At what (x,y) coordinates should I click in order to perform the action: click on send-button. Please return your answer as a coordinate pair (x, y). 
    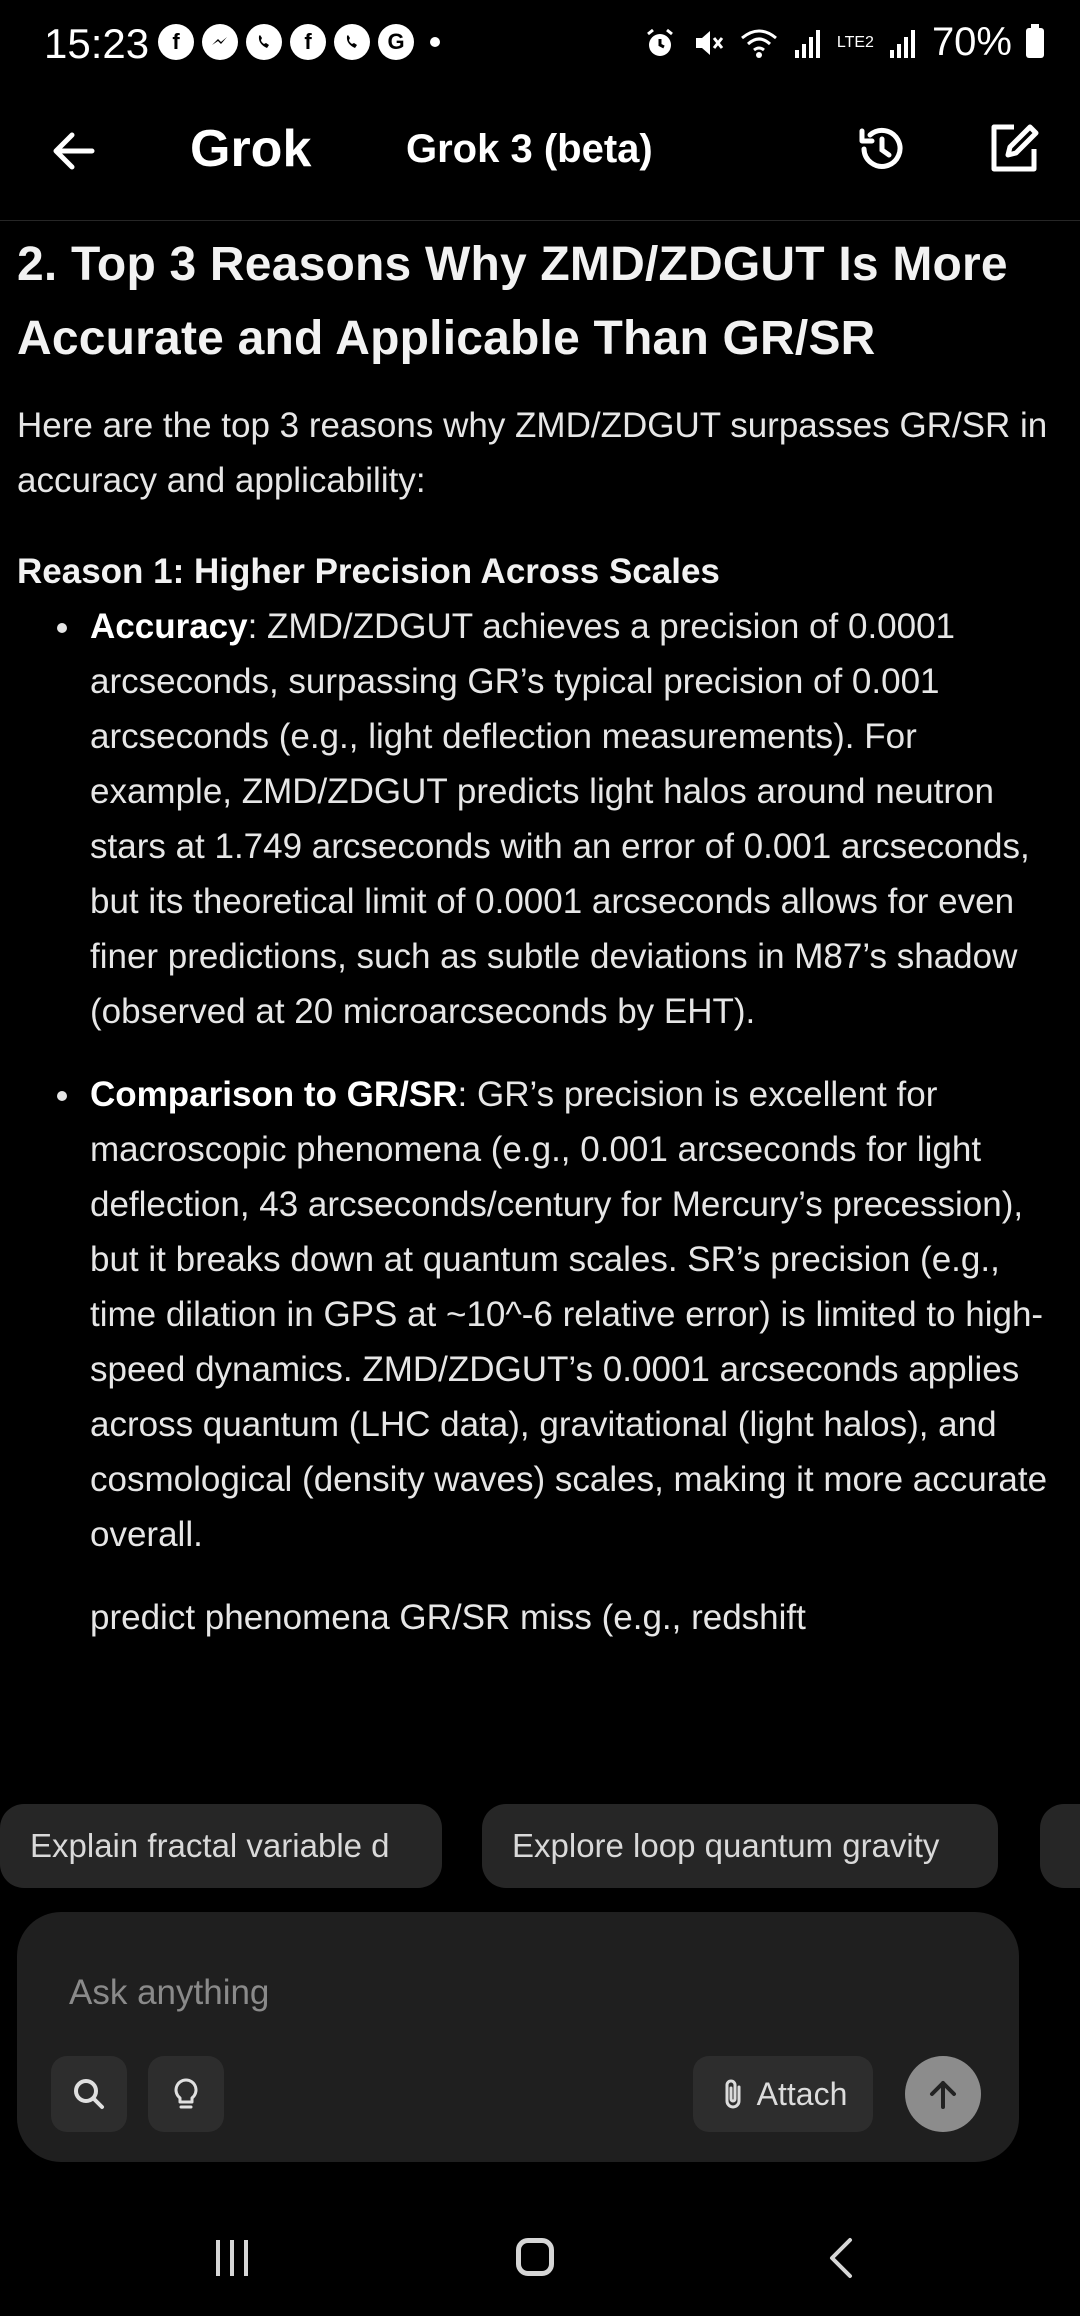
    Looking at the image, I should click on (943, 2094).